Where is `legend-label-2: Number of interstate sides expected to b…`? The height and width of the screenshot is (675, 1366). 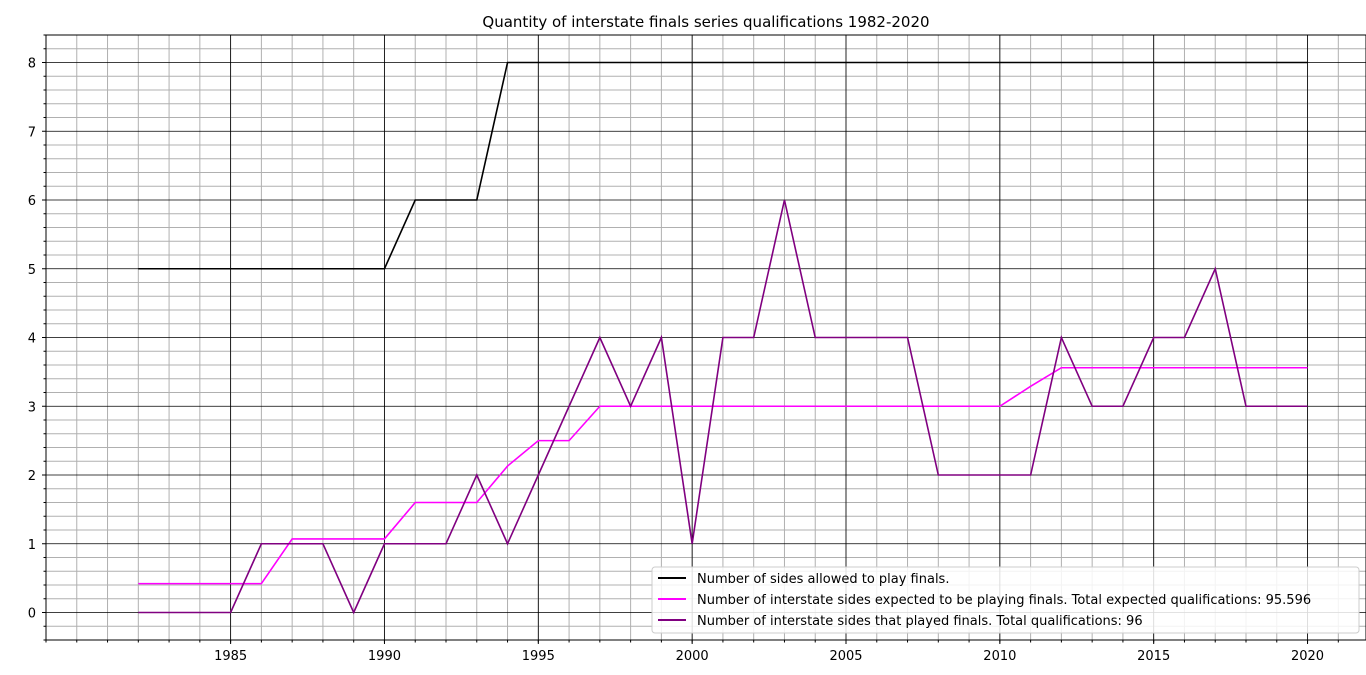
legend-label-2: Number of interstate sides expected to b… is located at coordinates (1004, 600).